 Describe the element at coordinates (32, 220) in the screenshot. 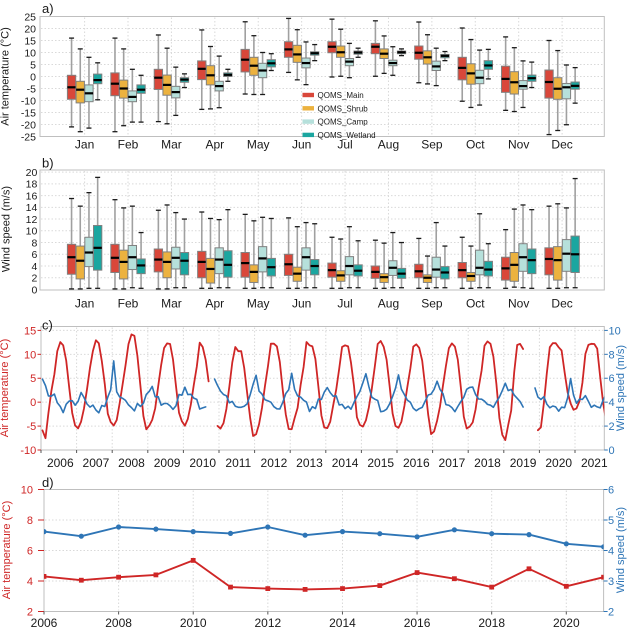

I see `svg-text: 12` at that location.